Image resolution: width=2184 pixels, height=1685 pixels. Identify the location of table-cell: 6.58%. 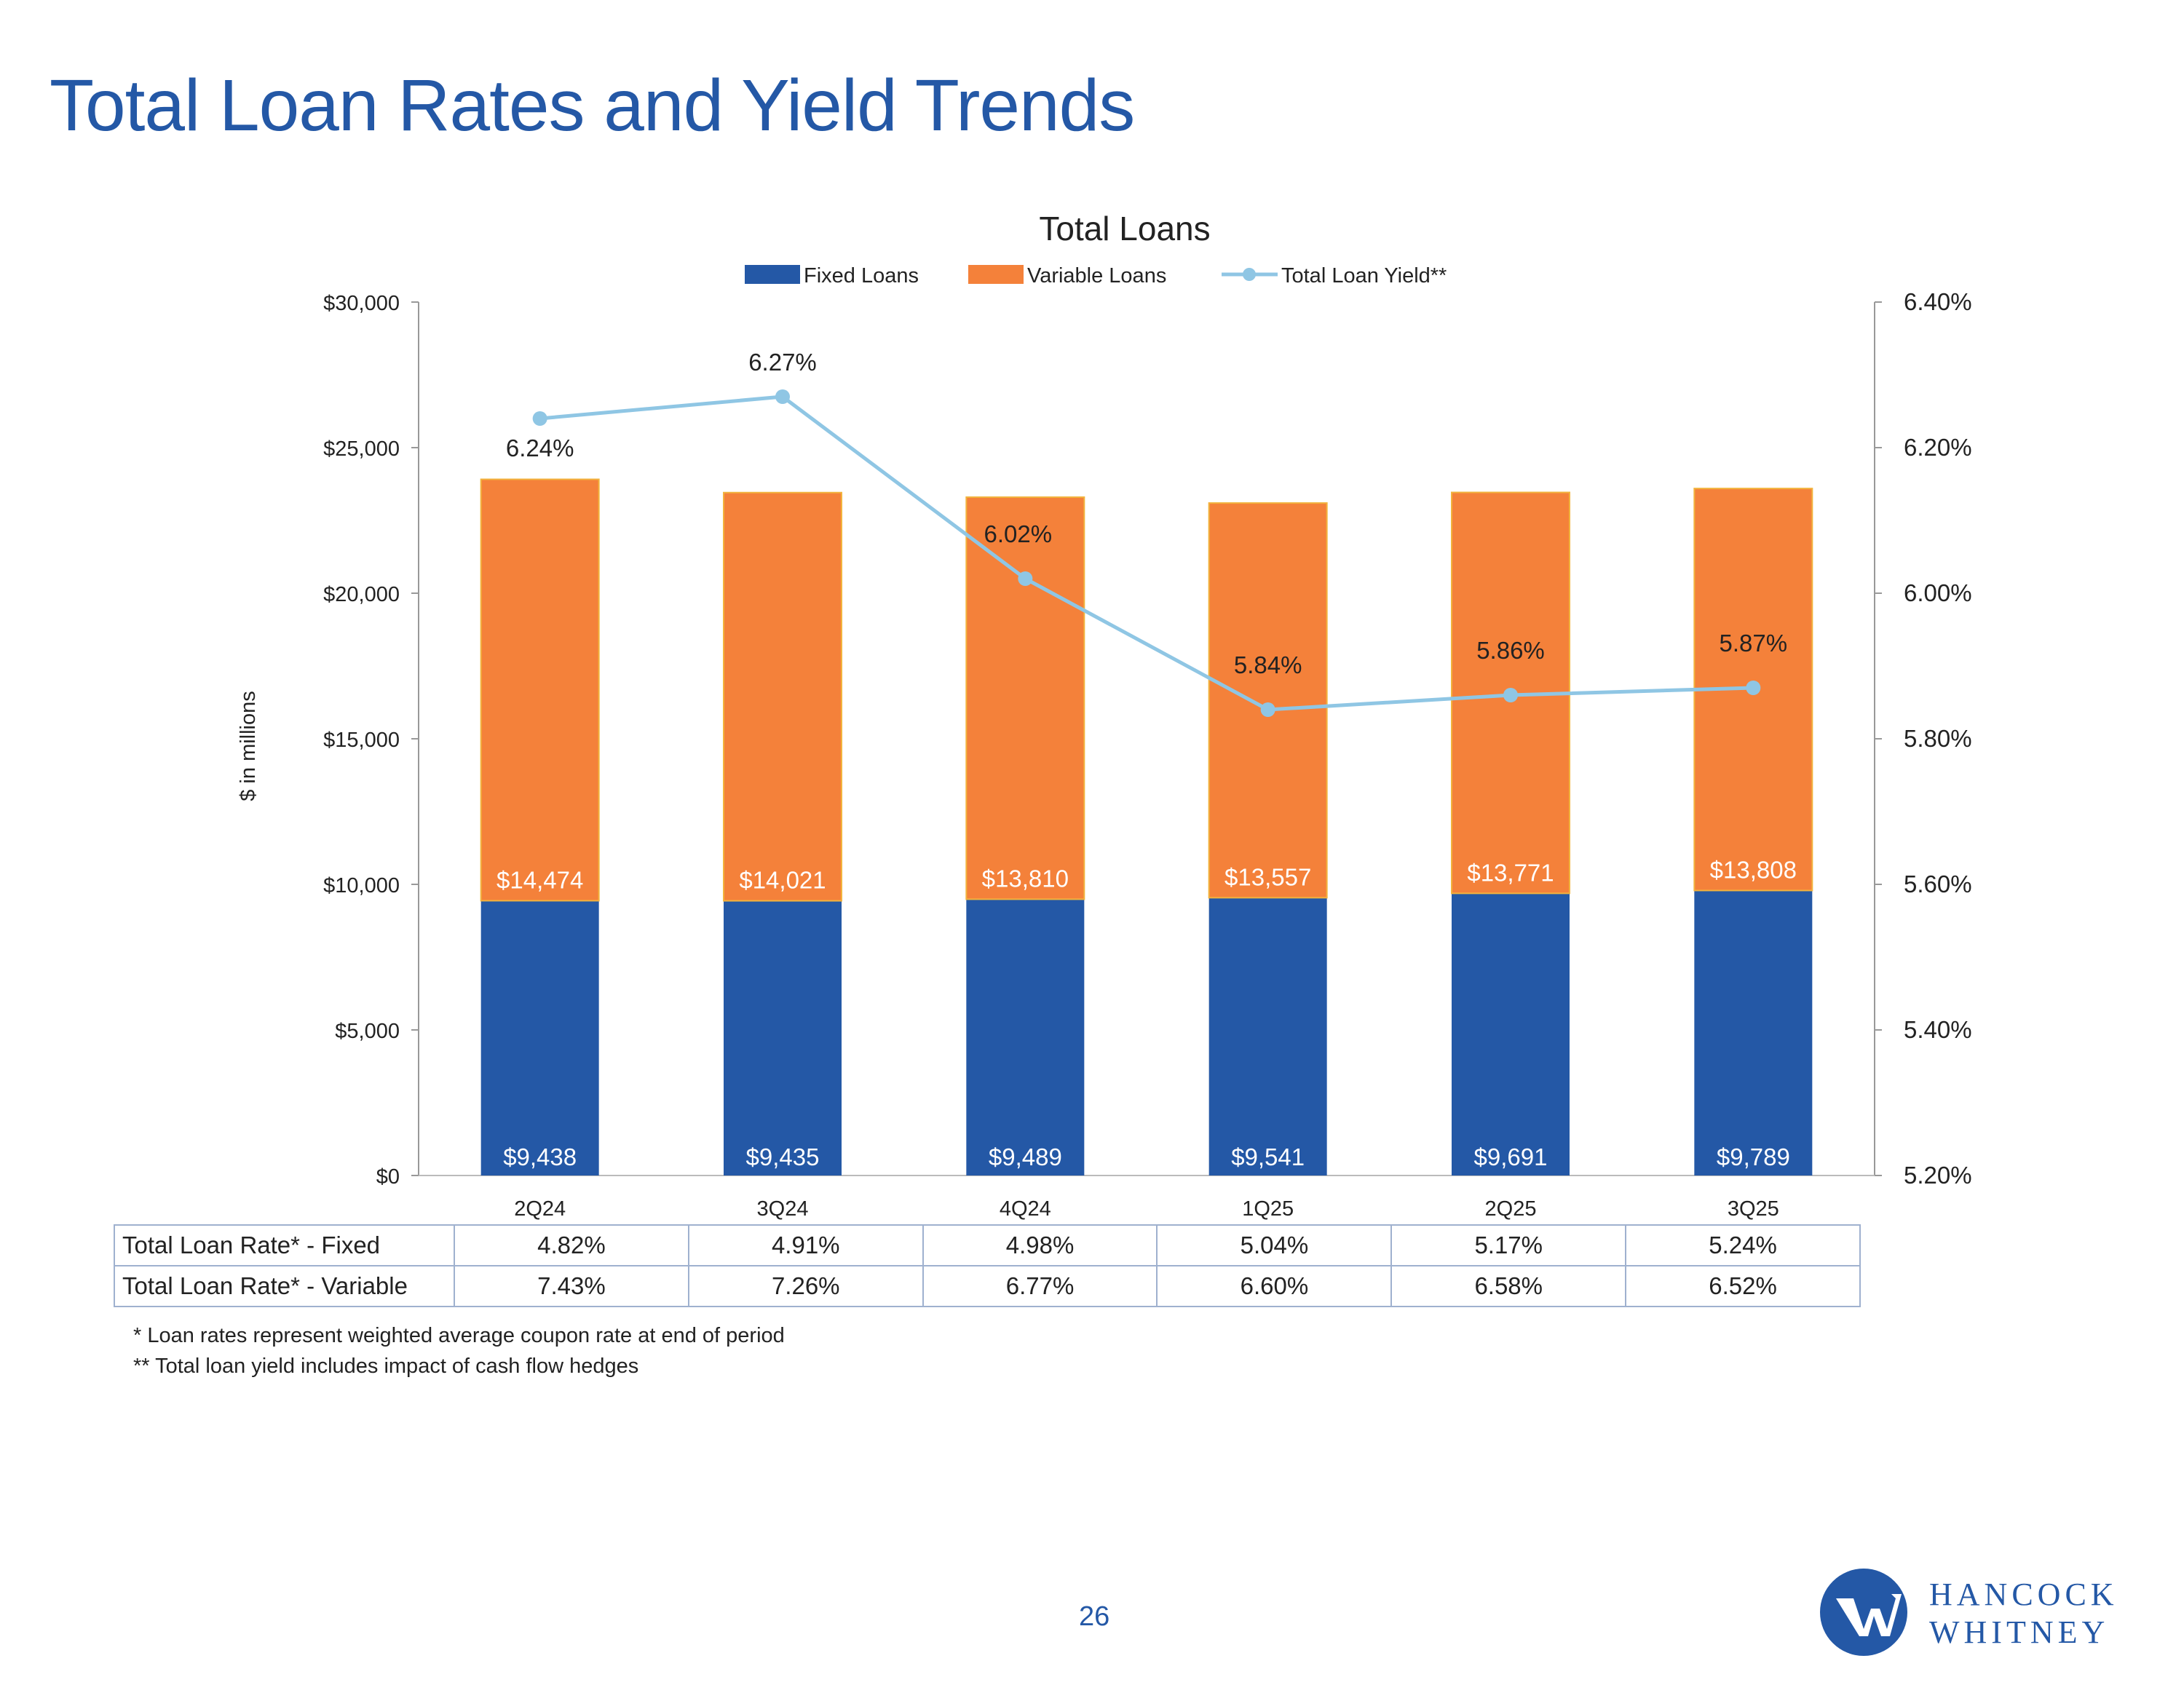
(1508, 1286).